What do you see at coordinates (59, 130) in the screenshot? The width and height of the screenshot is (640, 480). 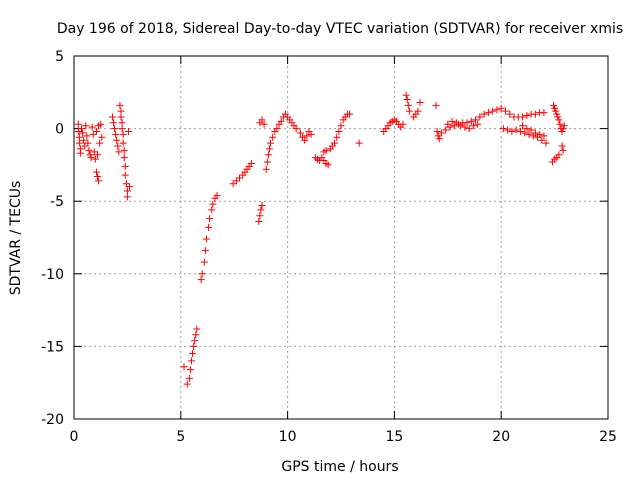 I see `y-tick-label: 0` at bounding box center [59, 130].